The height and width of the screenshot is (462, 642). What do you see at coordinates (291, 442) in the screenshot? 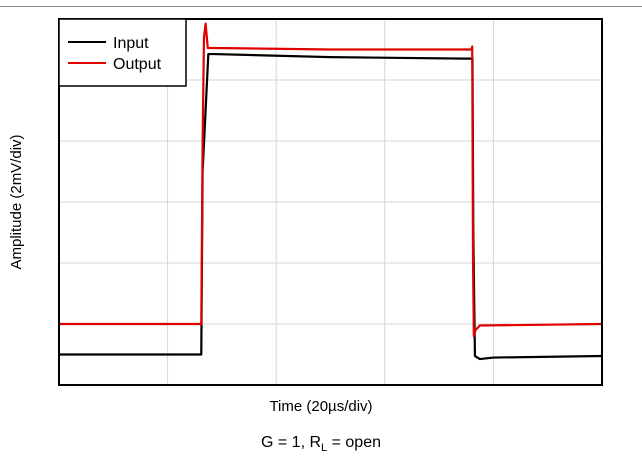
I see `caption-prefix: G = 1, R` at bounding box center [291, 442].